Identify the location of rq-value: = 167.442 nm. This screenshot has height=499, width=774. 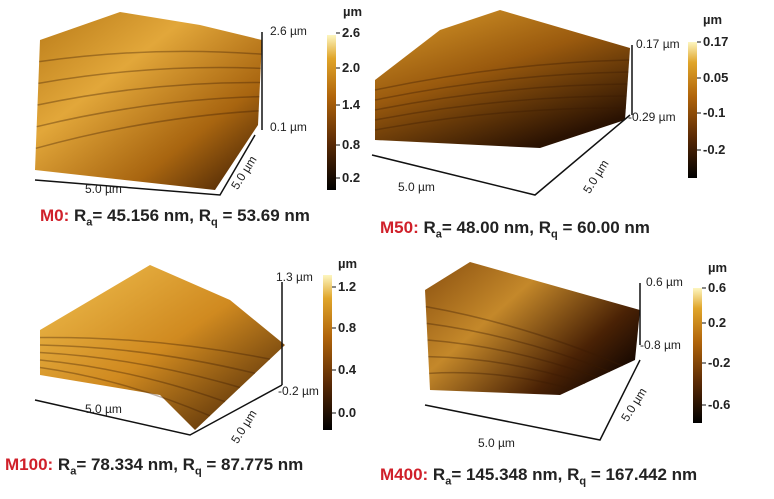
(642, 474).